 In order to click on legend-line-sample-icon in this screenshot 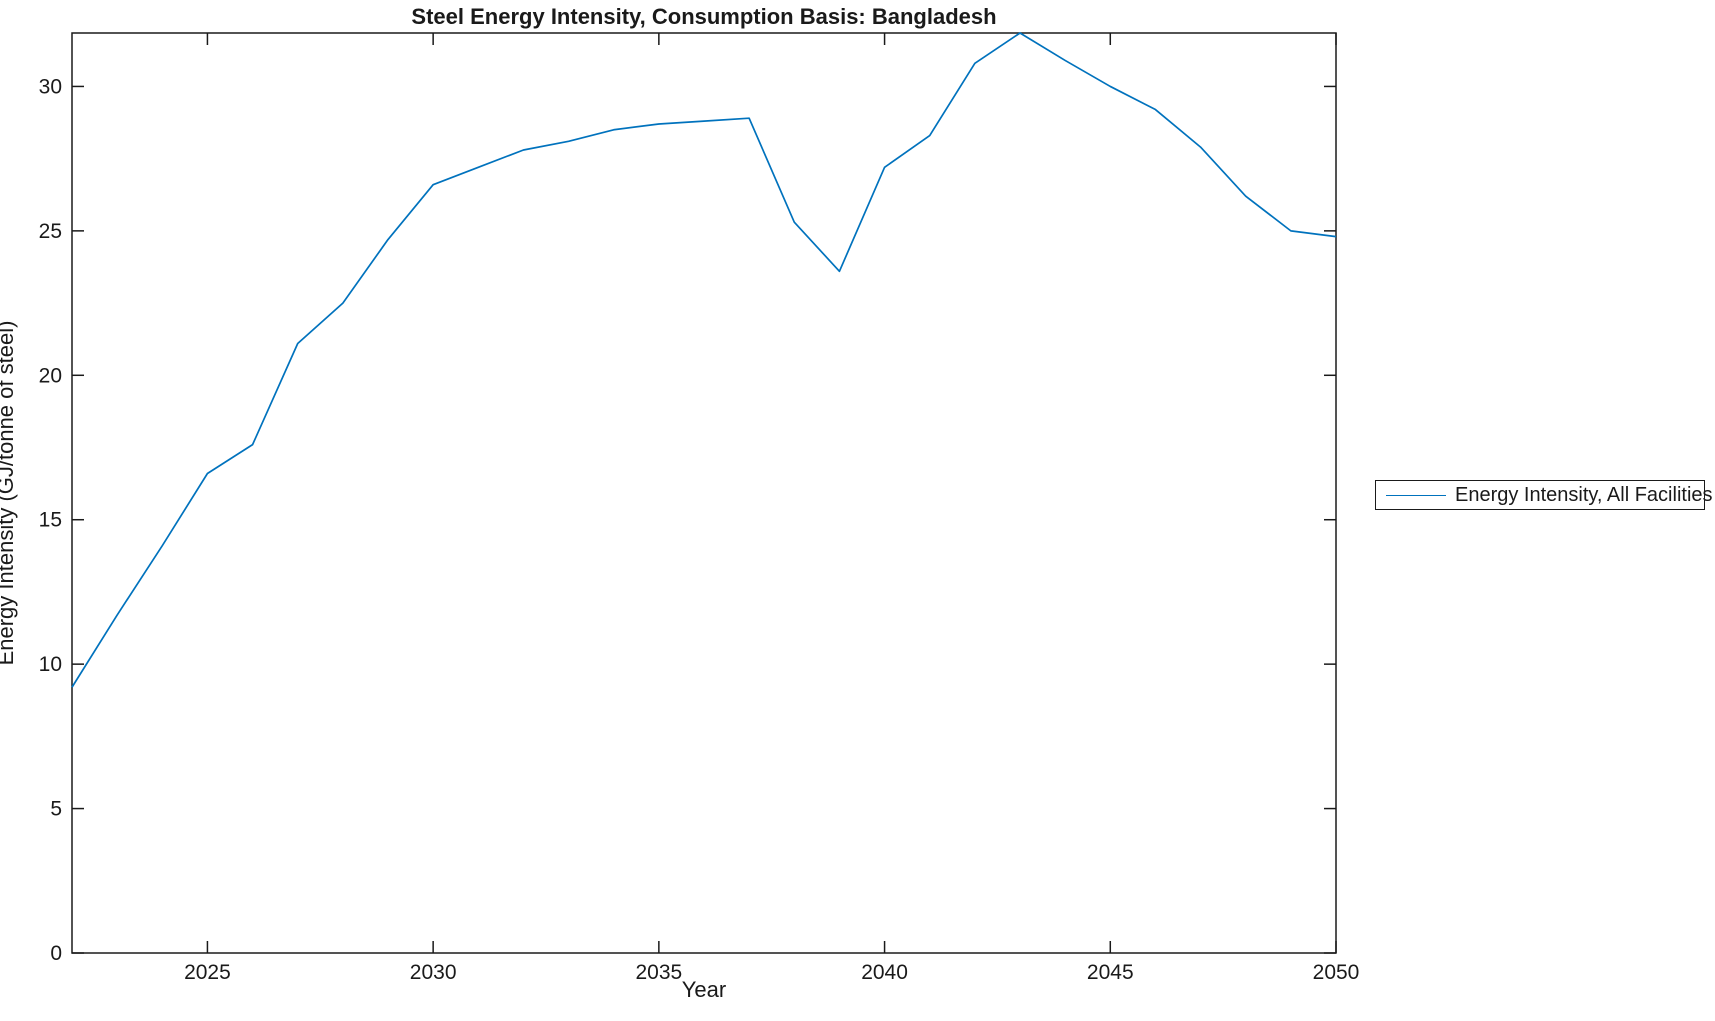, I will do `click(1416, 495)`.